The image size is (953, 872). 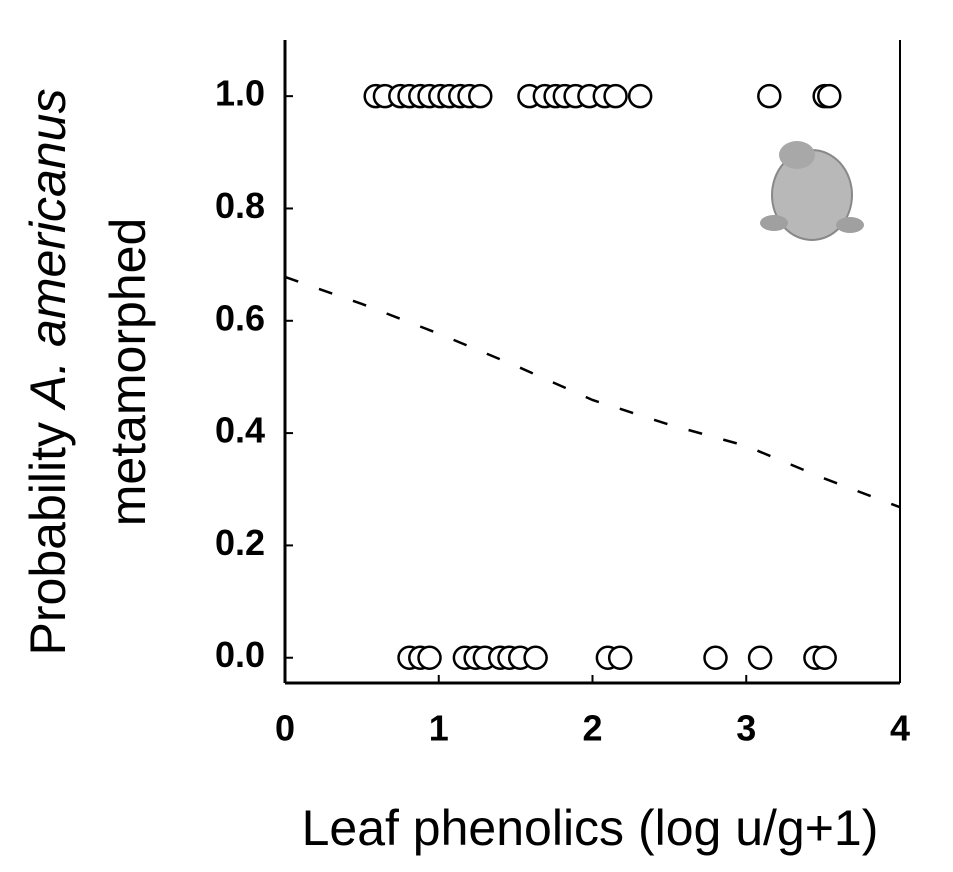 What do you see at coordinates (48, 250) in the screenshot?
I see `y-label-species: A. americanus` at bounding box center [48, 250].